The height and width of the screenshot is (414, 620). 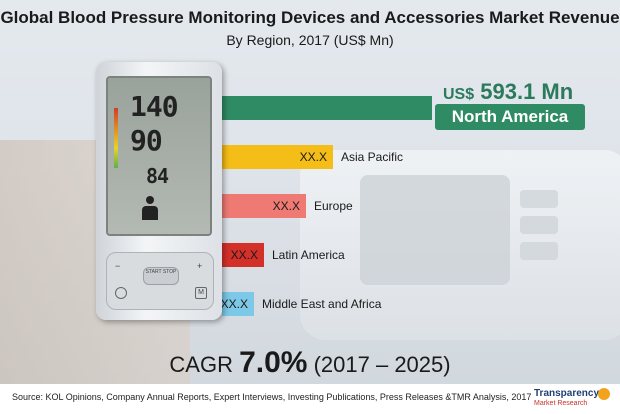 I want to click on monitor-display: 140 90 84, so click(x=159, y=156).